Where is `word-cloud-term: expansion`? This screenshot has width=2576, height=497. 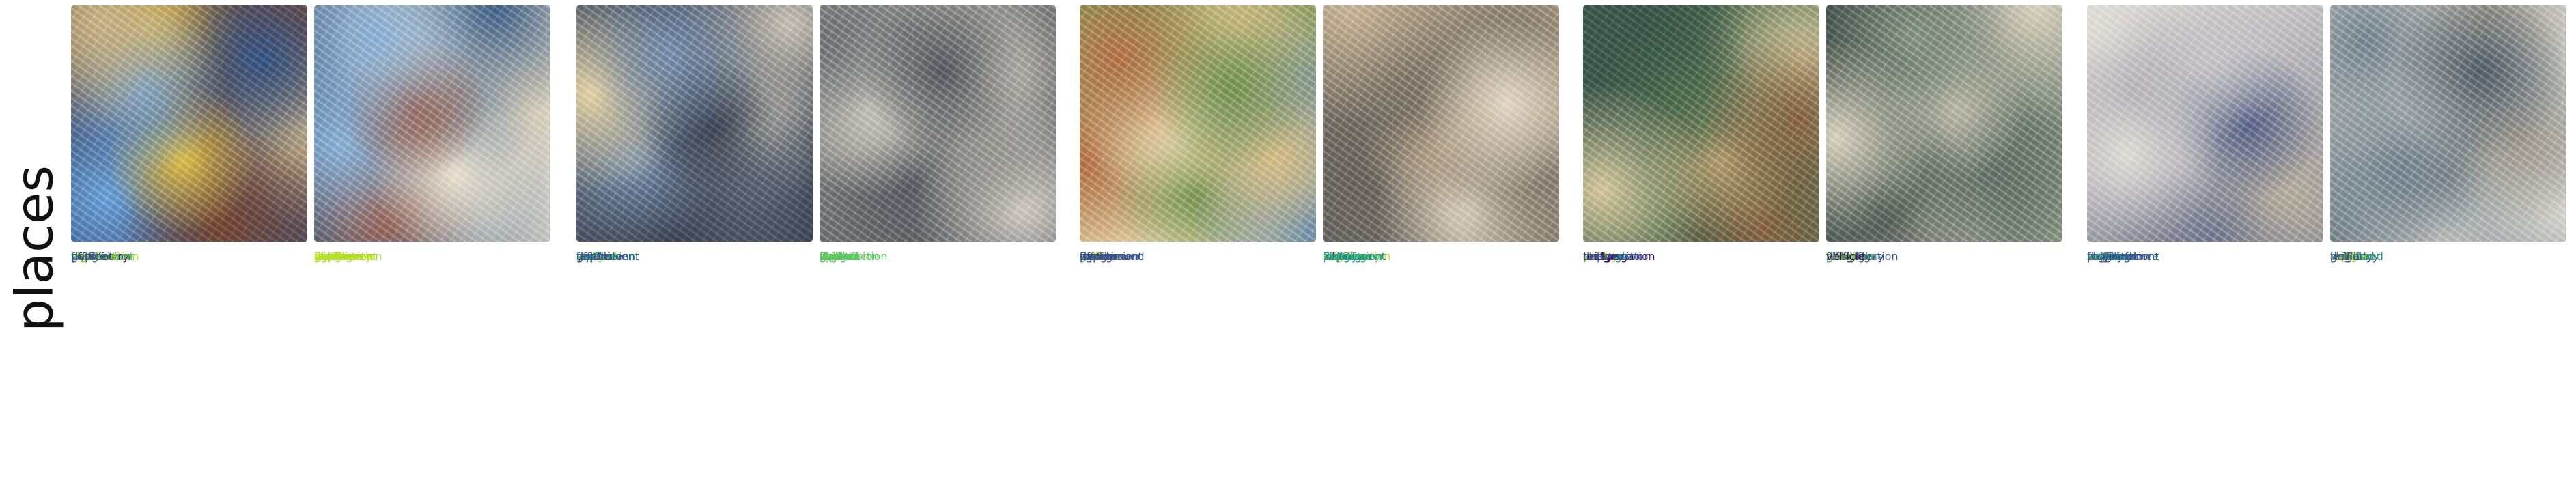
word-cloud-term: expansion is located at coordinates (2115, 257).